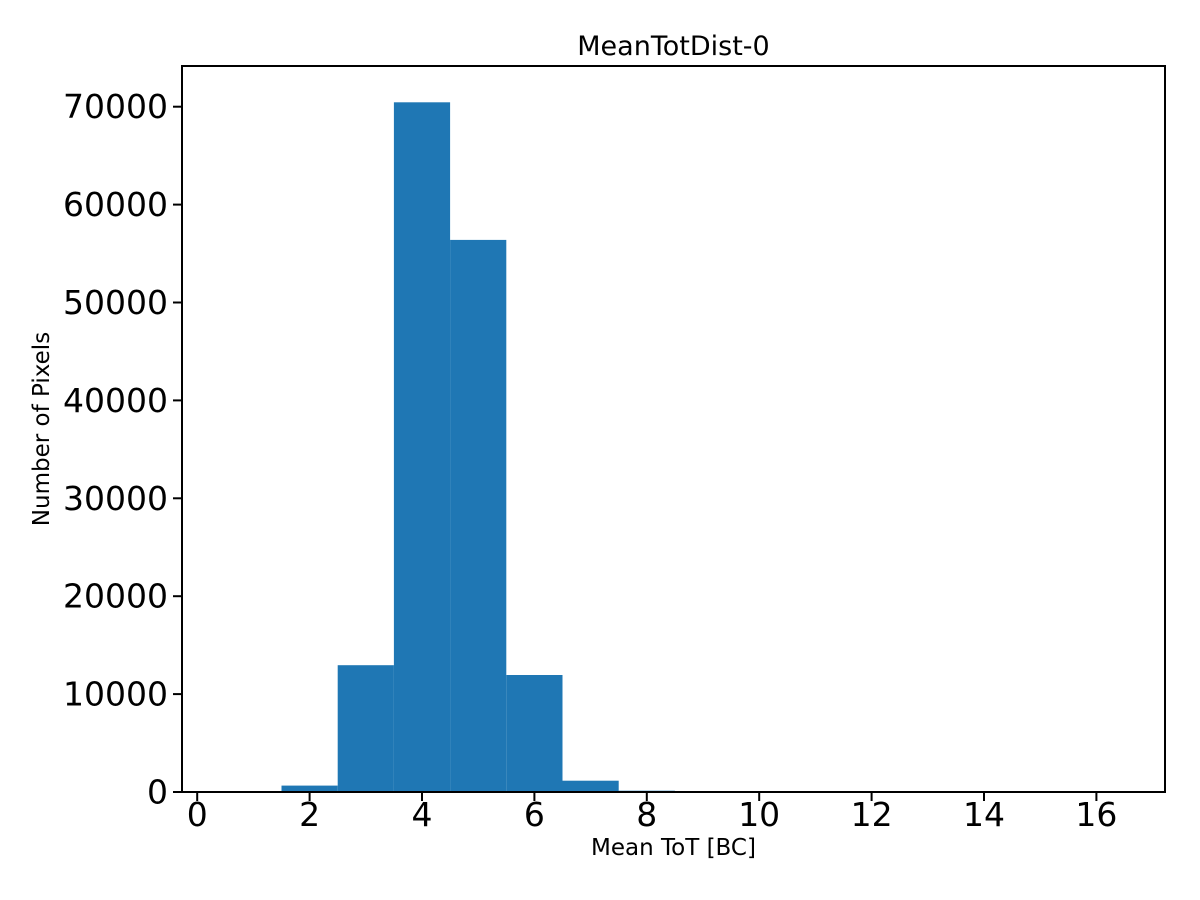  Describe the element at coordinates (115, 498) in the screenshot. I see `y-tick-label: 30000` at that location.